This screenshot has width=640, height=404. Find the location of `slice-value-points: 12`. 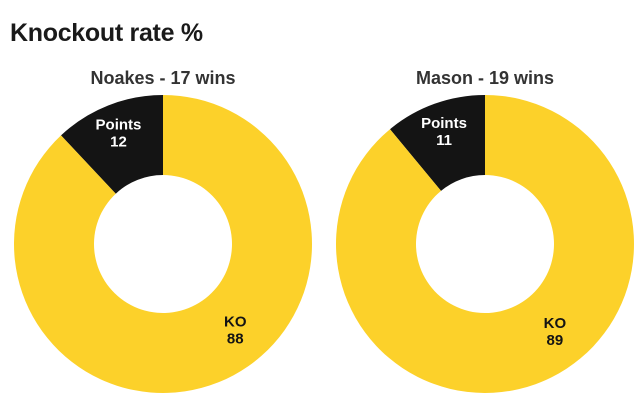

slice-value-points: 12 is located at coordinates (118, 141).